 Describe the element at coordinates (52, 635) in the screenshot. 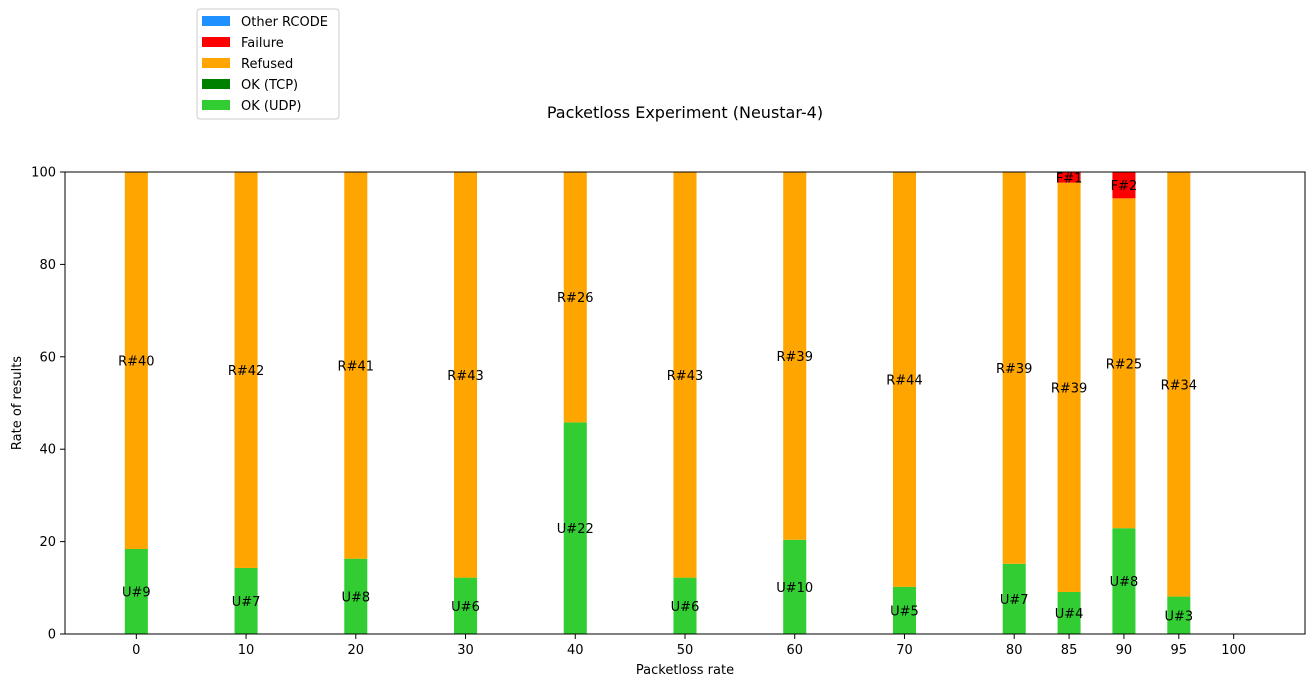

I see `y-tick-label: 0` at that location.